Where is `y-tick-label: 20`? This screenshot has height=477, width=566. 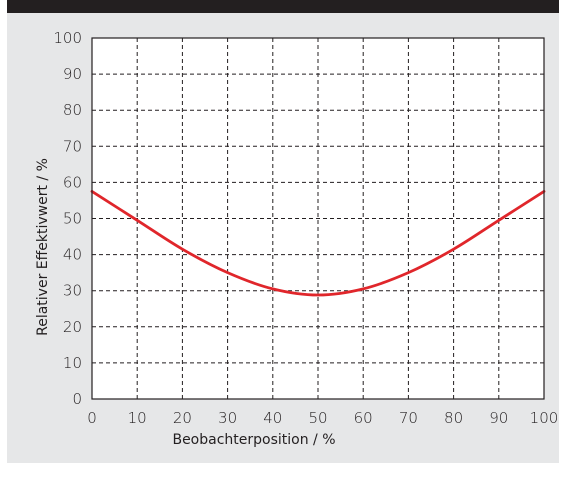 y-tick-label: 20 is located at coordinates (72, 327).